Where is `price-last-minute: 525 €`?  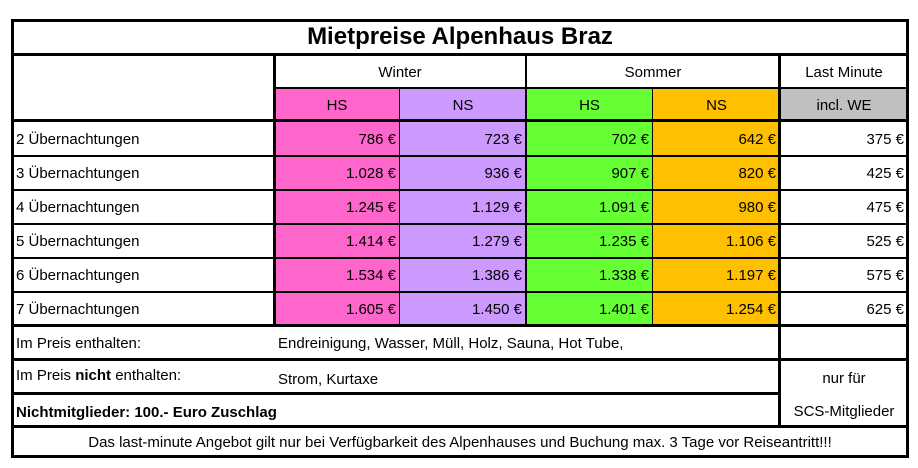 price-last-minute: 525 € is located at coordinates (844, 241).